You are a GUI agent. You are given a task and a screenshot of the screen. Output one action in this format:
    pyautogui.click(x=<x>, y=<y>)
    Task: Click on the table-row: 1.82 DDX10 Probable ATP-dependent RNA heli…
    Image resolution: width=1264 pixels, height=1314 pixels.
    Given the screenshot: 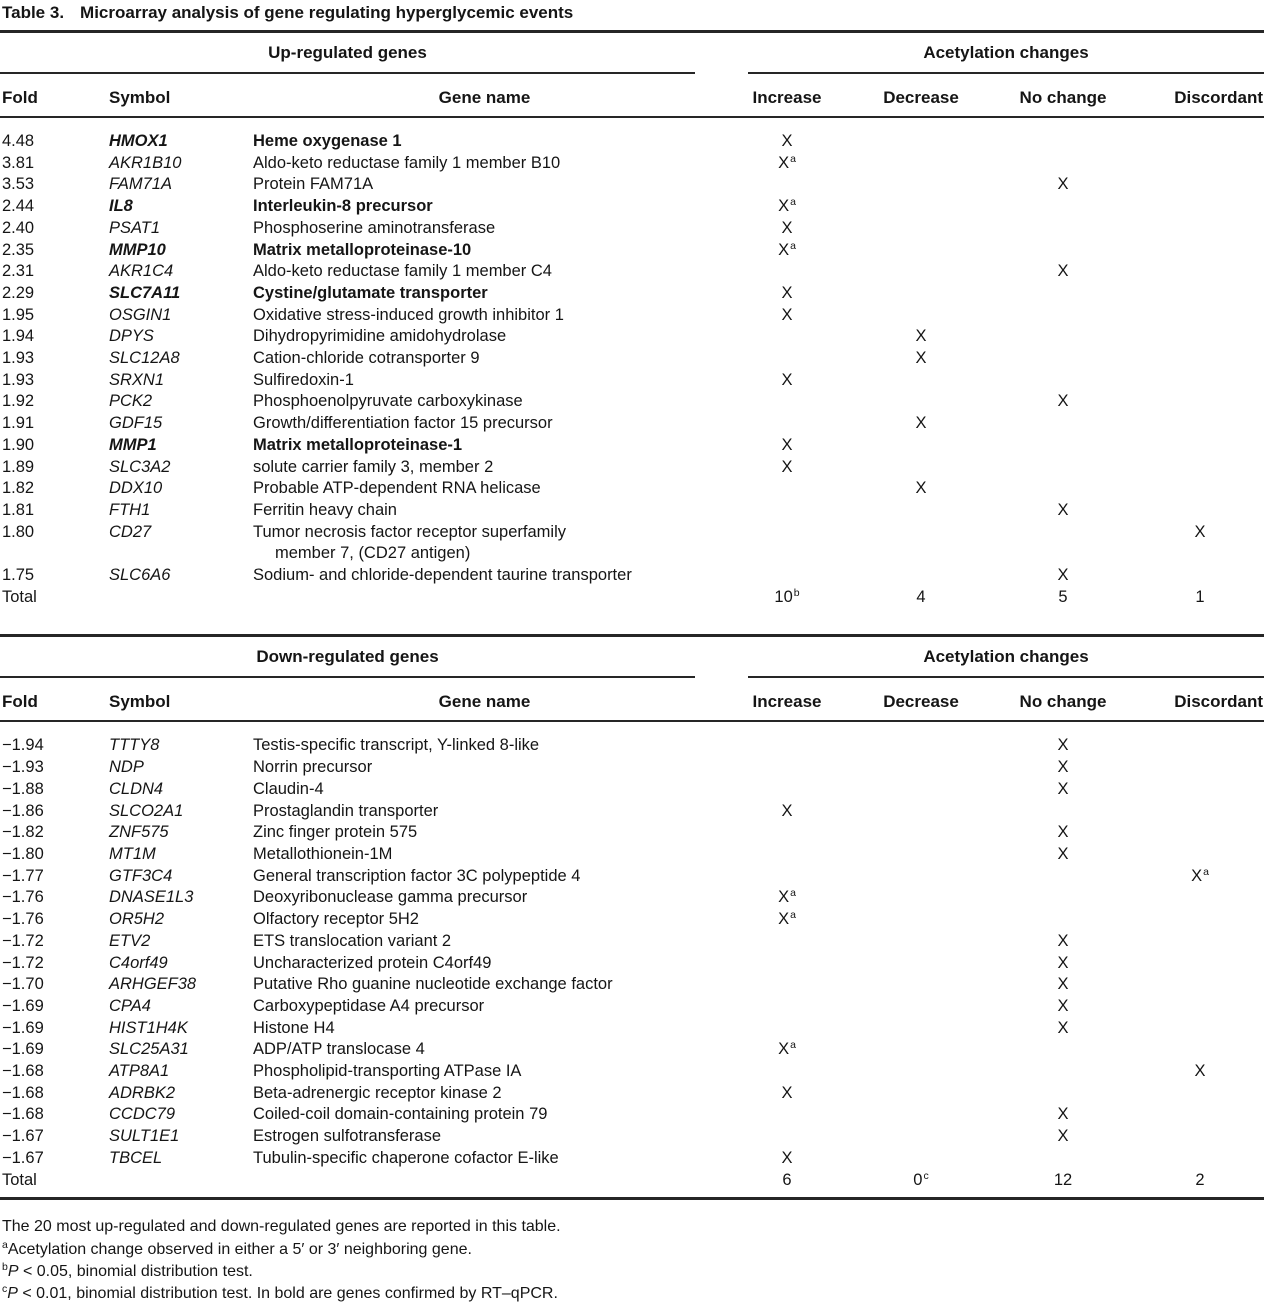 What is the action you would take?
    pyautogui.click(x=632, y=489)
    